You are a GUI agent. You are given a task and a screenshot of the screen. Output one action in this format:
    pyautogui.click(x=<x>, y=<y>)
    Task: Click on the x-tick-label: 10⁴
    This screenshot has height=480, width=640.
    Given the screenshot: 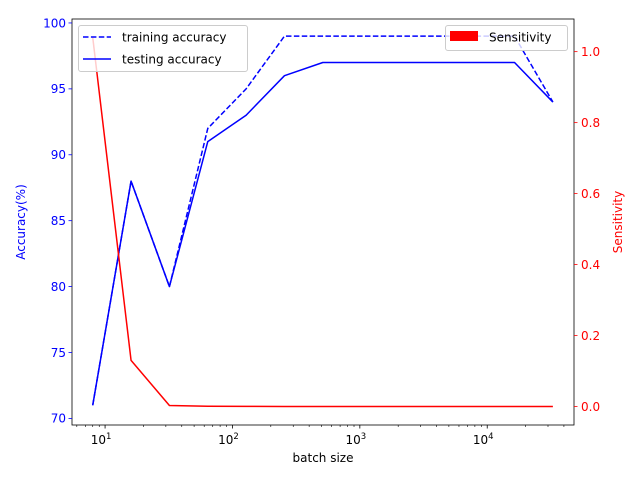 What is the action you would take?
    pyautogui.click(x=483, y=439)
    